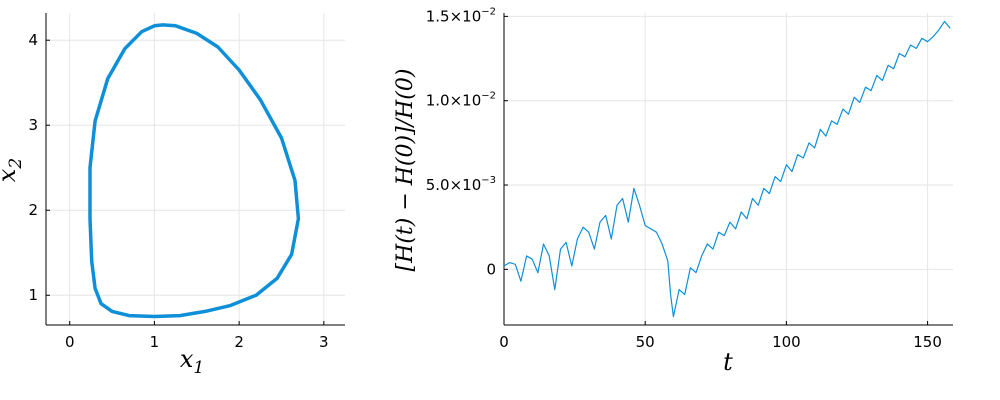 This screenshot has height=400, width=1000. I want to click on y-tick-label: 4, so click(33, 40).